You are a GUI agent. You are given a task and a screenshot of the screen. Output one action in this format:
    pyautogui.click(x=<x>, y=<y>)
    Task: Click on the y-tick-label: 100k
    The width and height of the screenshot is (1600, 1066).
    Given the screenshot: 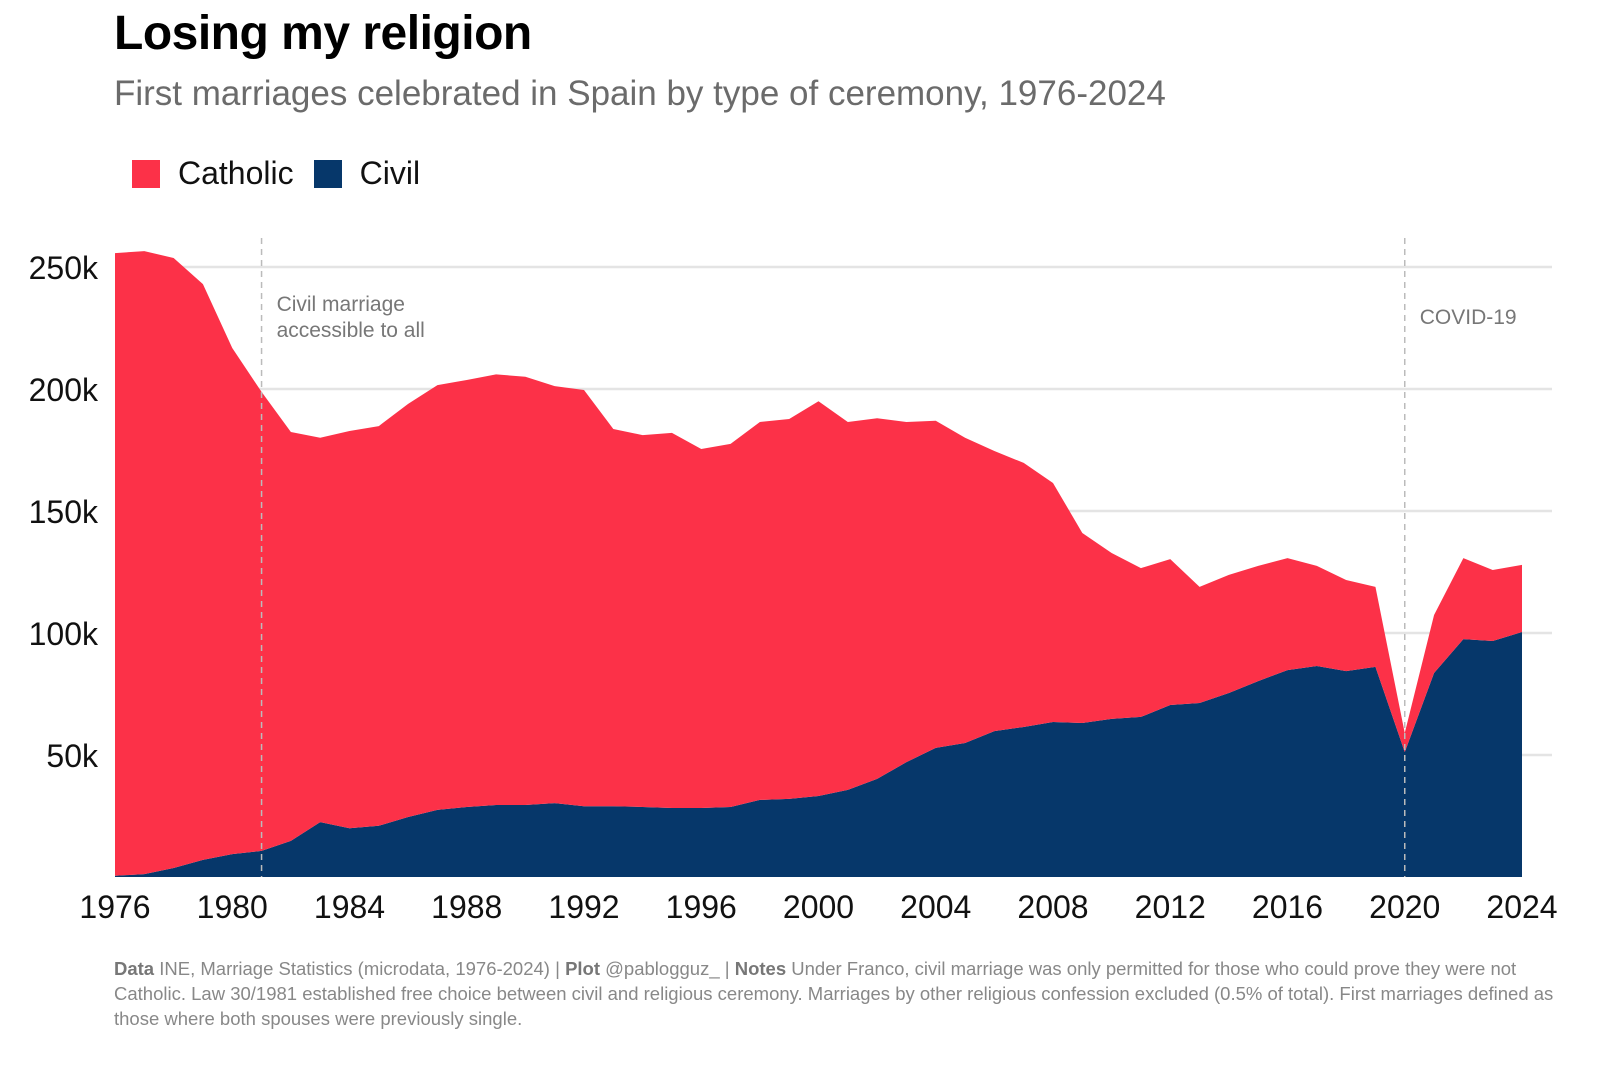 What is the action you would take?
    pyautogui.click(x=64, y=634)
    